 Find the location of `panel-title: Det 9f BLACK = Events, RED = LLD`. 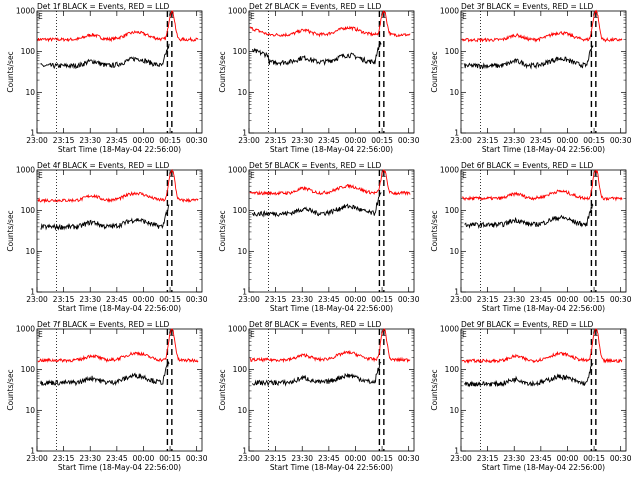

panel-title: Det 9f BLACK = Events, RED = LLD is located at coordinates (527, 324).